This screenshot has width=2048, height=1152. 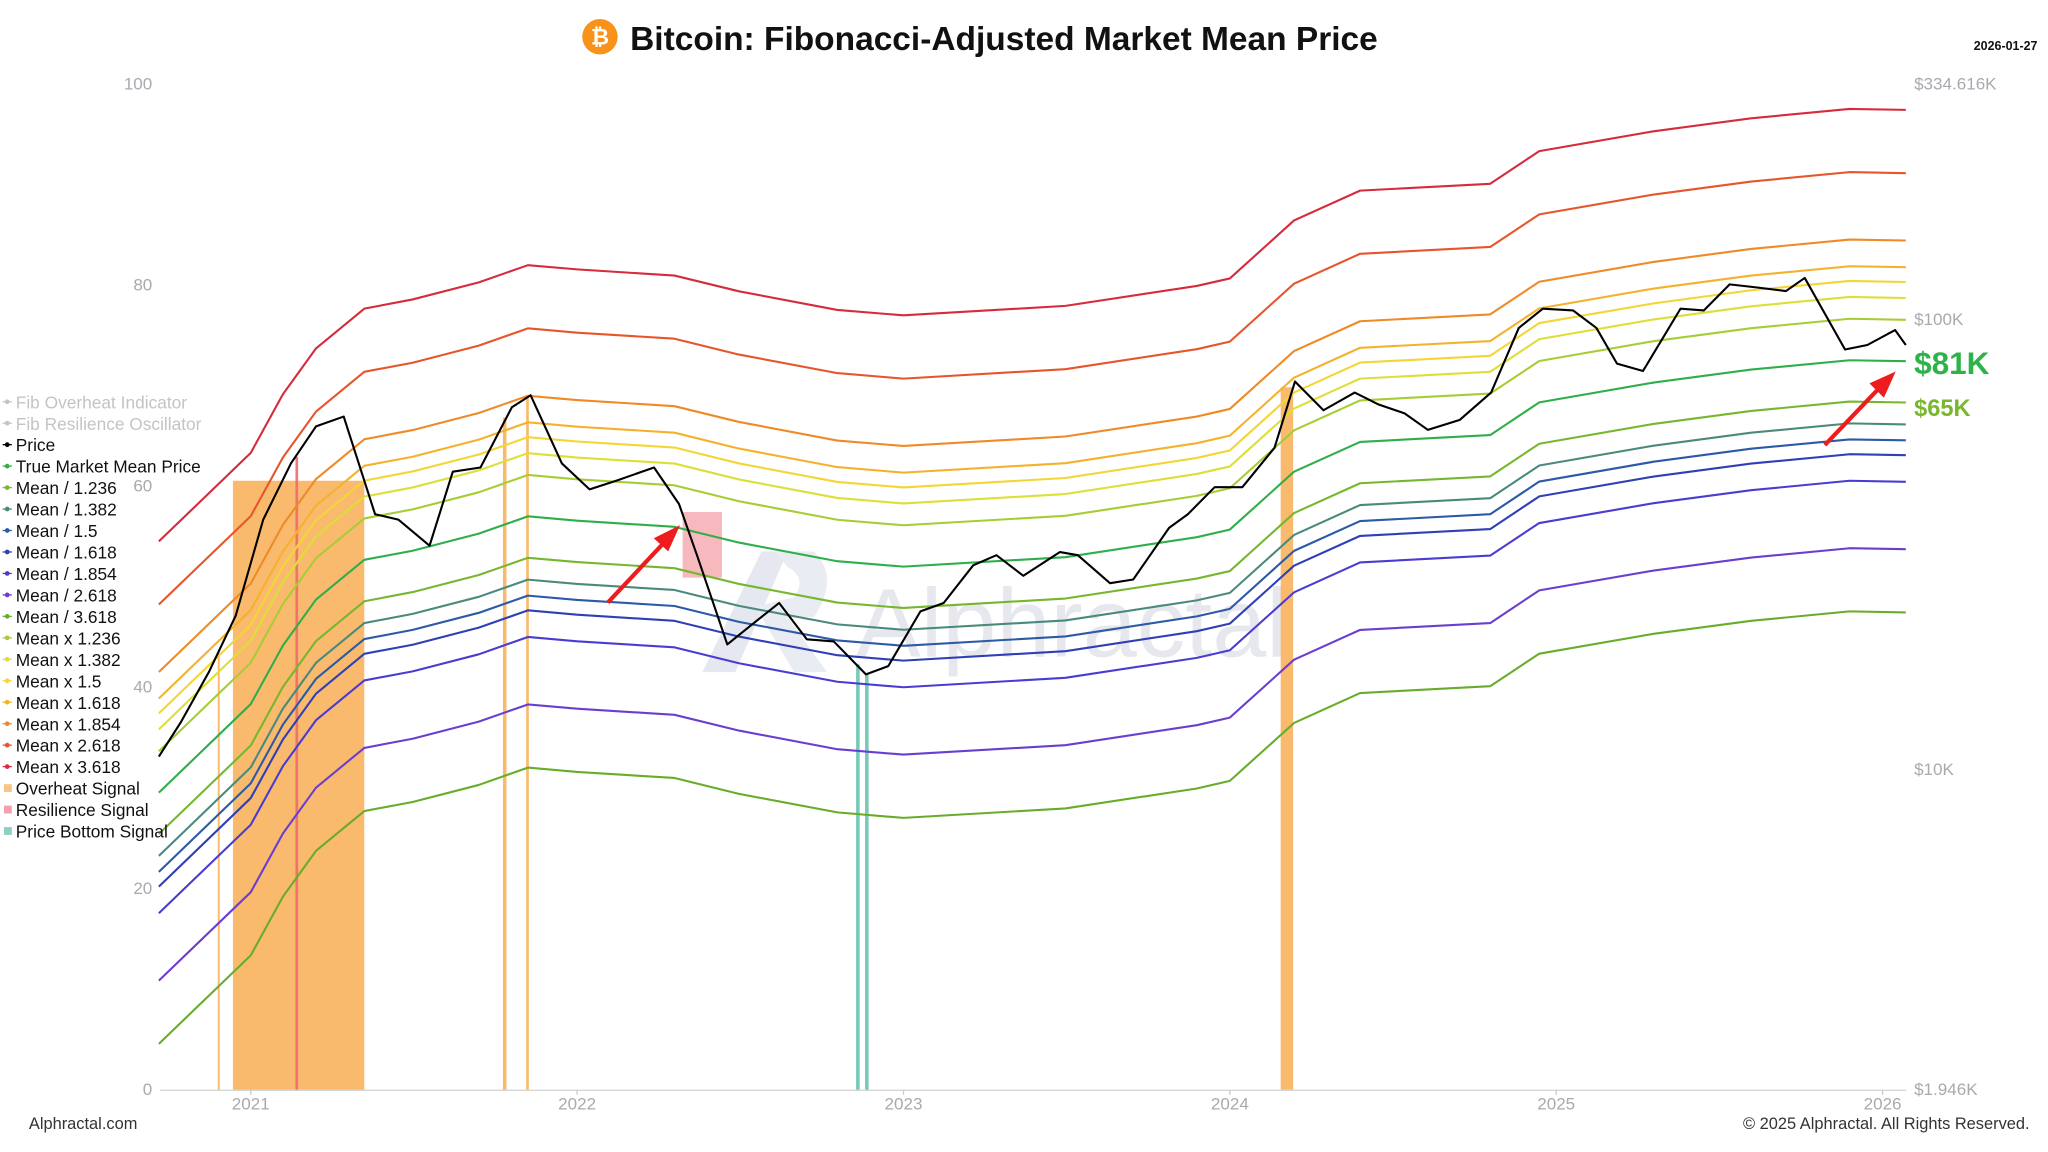 What do you see at coordinates (108, 467) in the screenshot?
I see `legend-label: True Market Mean Price` at bounding box center [108, 467].